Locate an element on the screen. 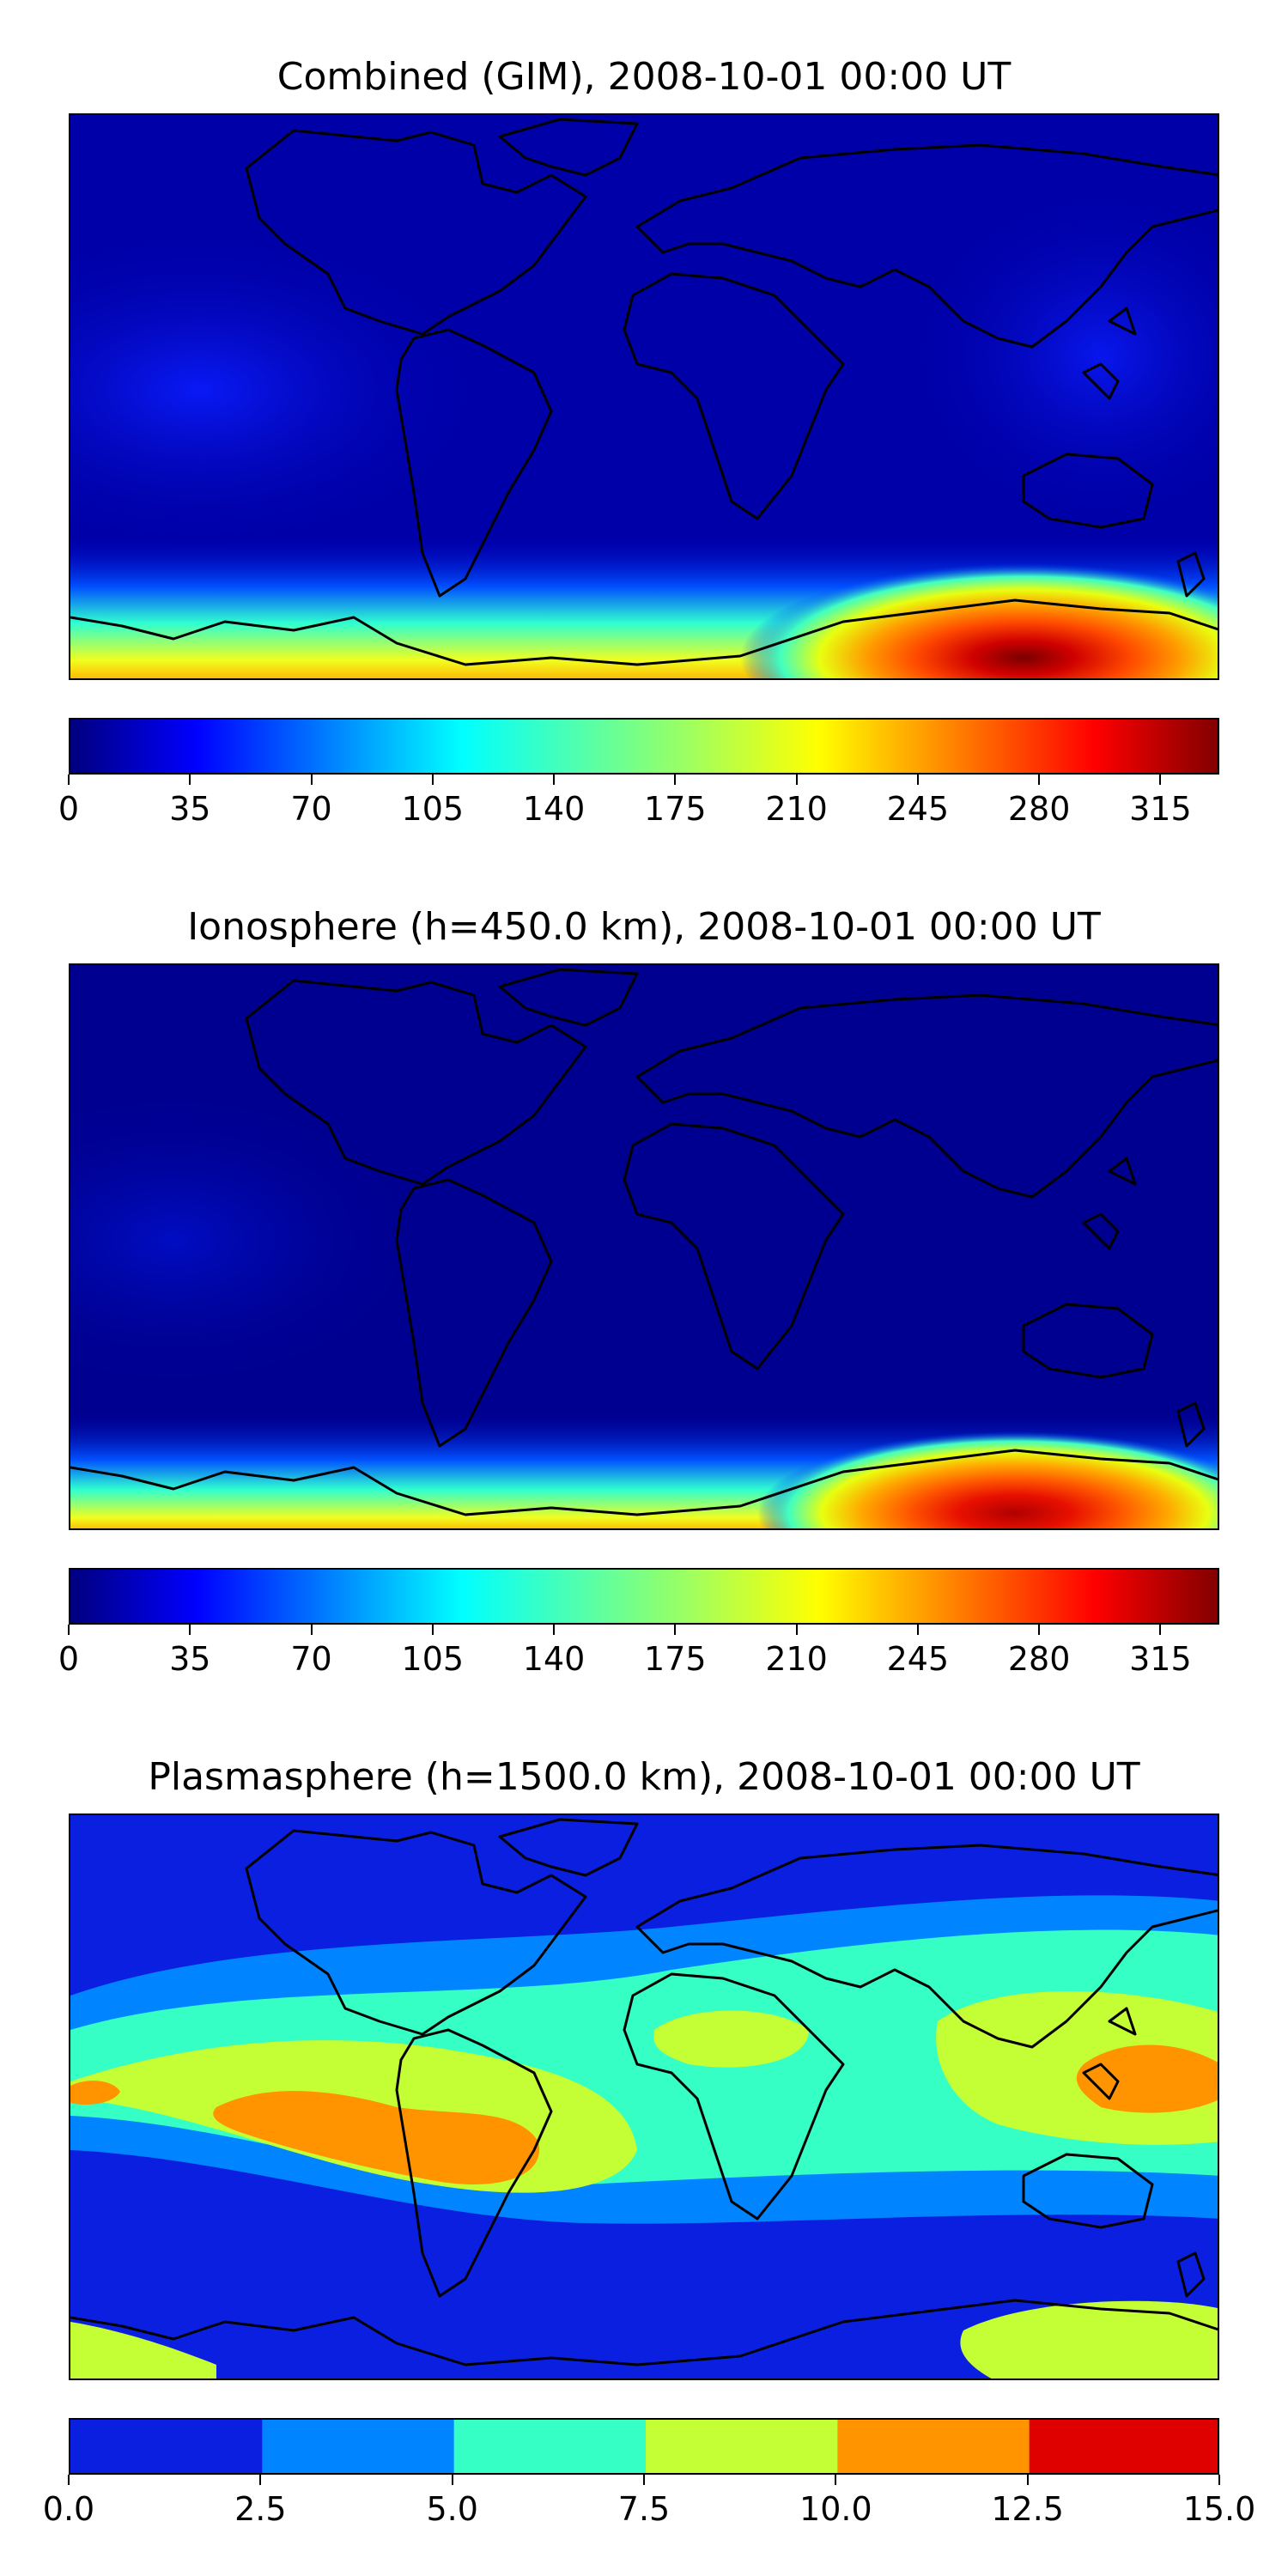  panel-3-colorbar-steps is located at coordinates (644, 2446).